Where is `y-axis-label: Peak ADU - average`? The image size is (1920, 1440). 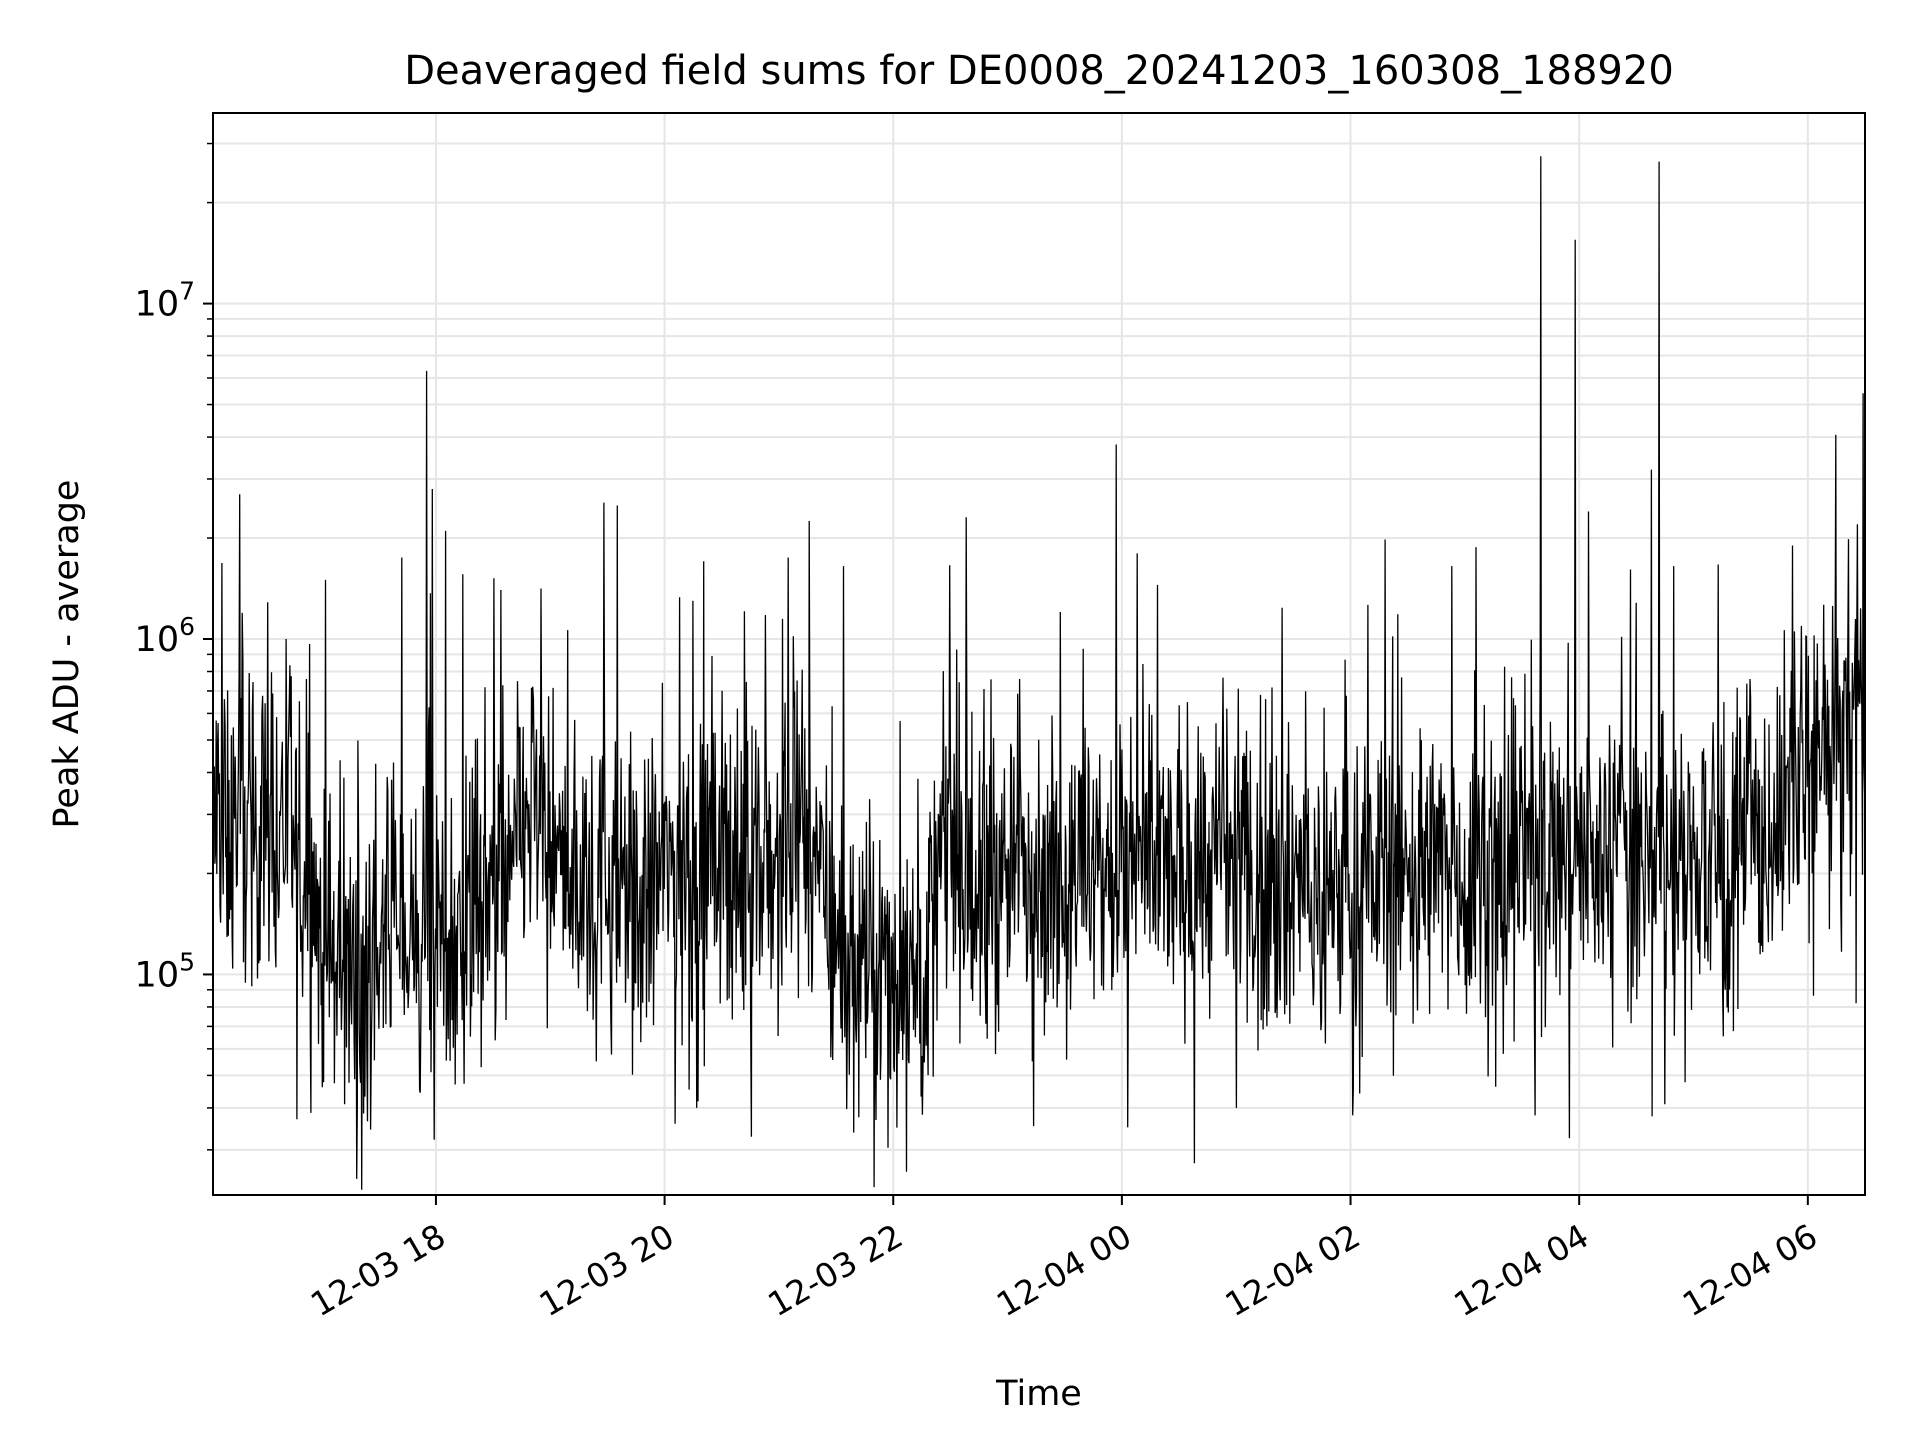 y-axis-label: Peak ADU - average is located at coordinates (67, 654).